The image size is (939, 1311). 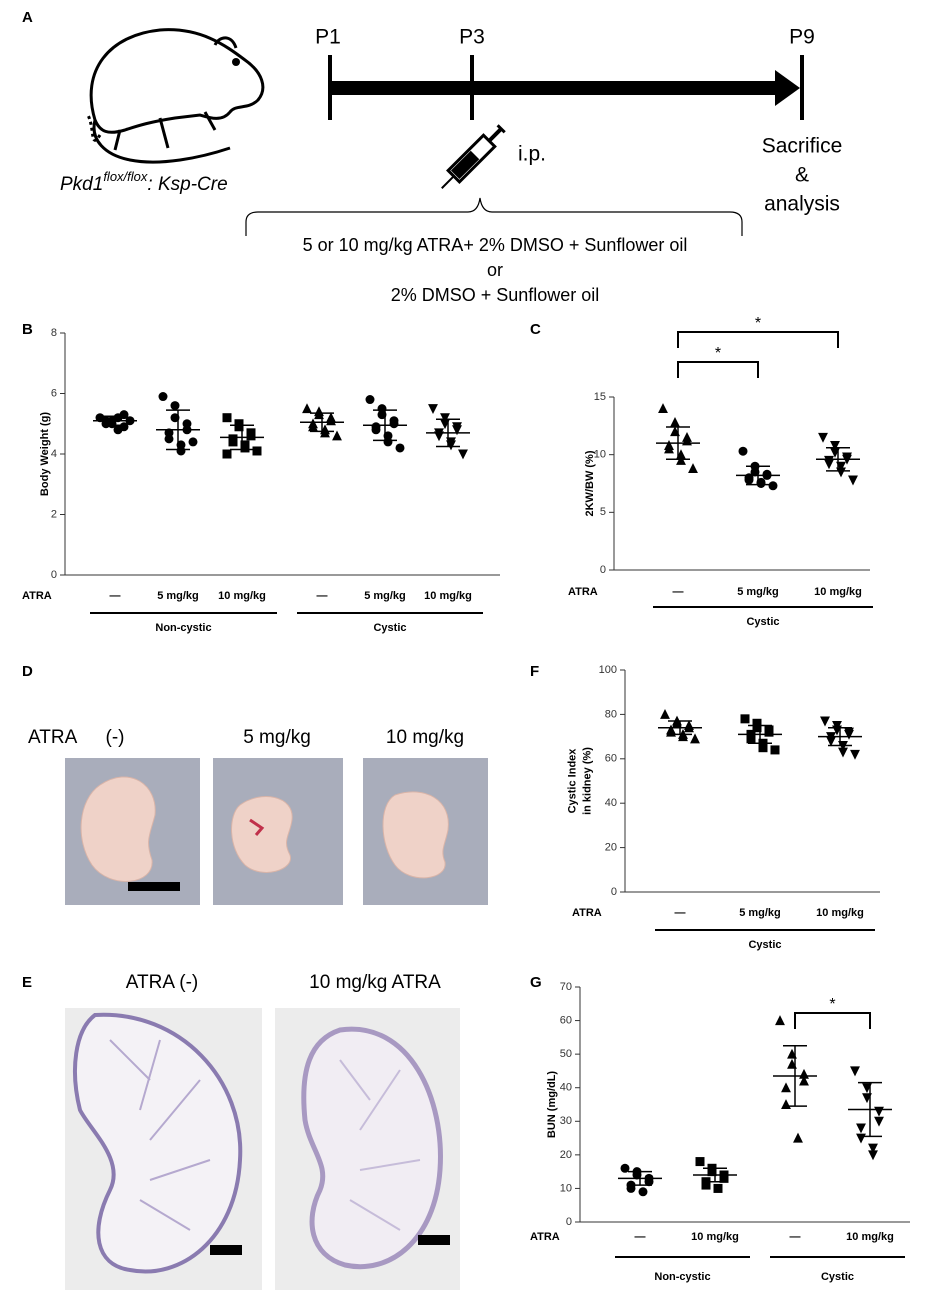 What do you see at coordinates (552, 1105) in the screenshot?
I see `y-axis-label: BUN (mg/dL)` at bounding box center [552, 1105].